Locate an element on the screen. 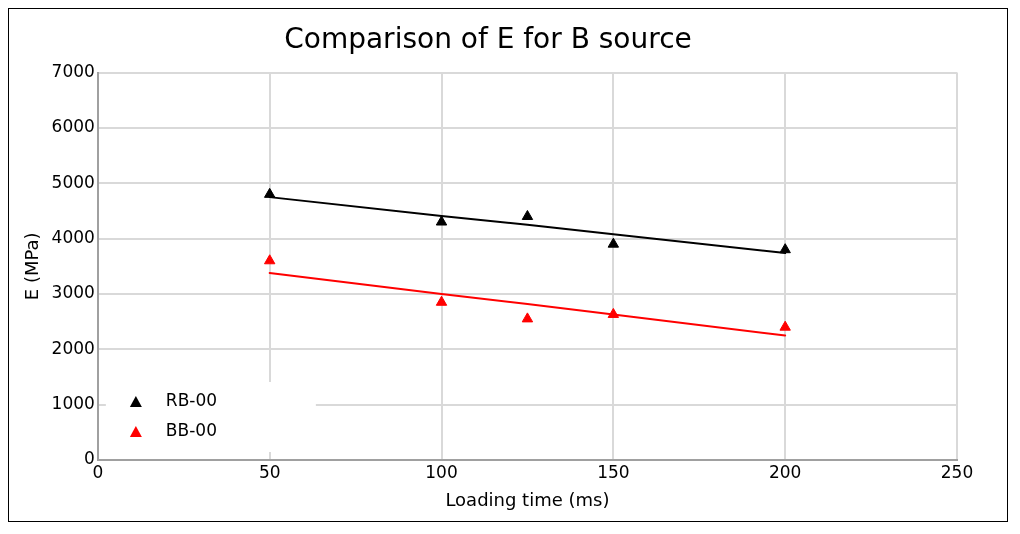 This screenshot has height=534, width=1020. x-tick-label: 250 is located at coordinates (957, 471).